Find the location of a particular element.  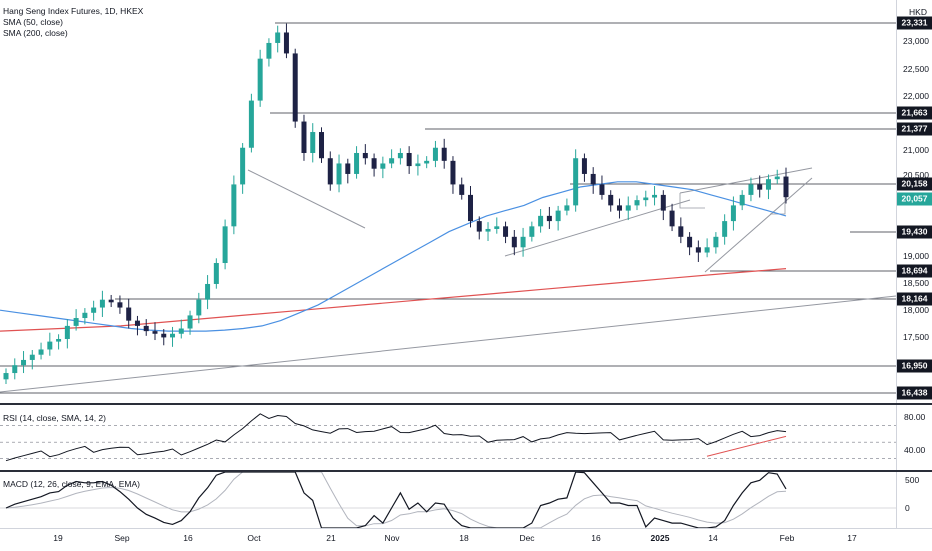

macd-chart is located at coordinates (448, 500).